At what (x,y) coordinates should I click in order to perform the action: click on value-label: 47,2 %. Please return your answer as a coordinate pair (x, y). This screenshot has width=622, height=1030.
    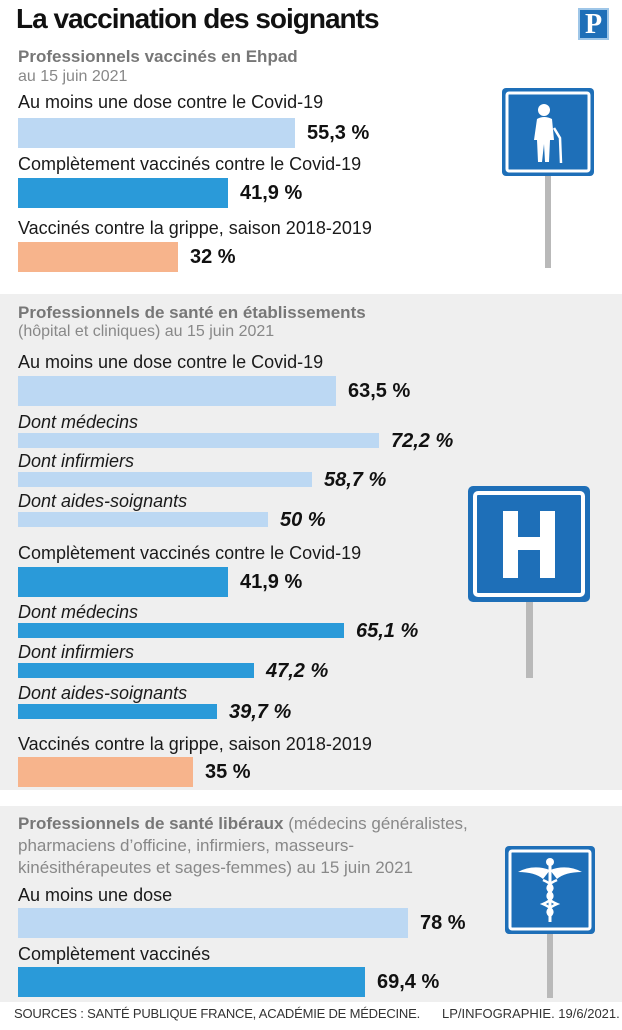
    Looking at the image, I should click on (297, 670).